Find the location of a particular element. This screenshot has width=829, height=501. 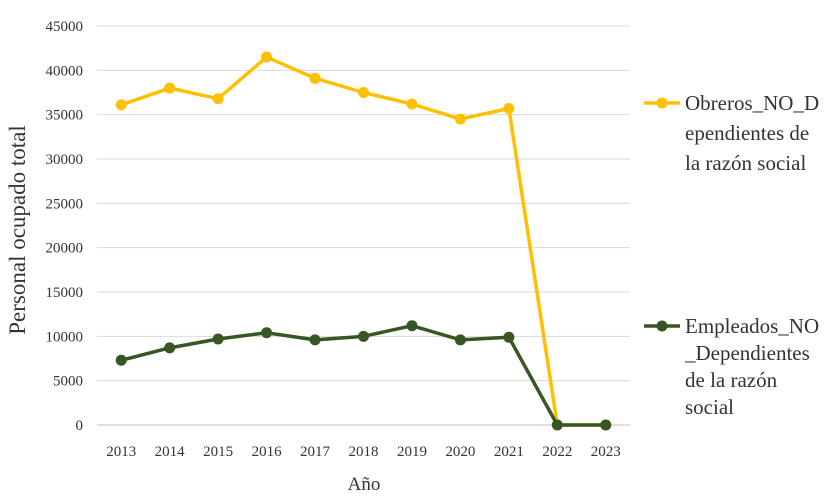

x-tick-label: 2015 is located at coordinates (218, 452).